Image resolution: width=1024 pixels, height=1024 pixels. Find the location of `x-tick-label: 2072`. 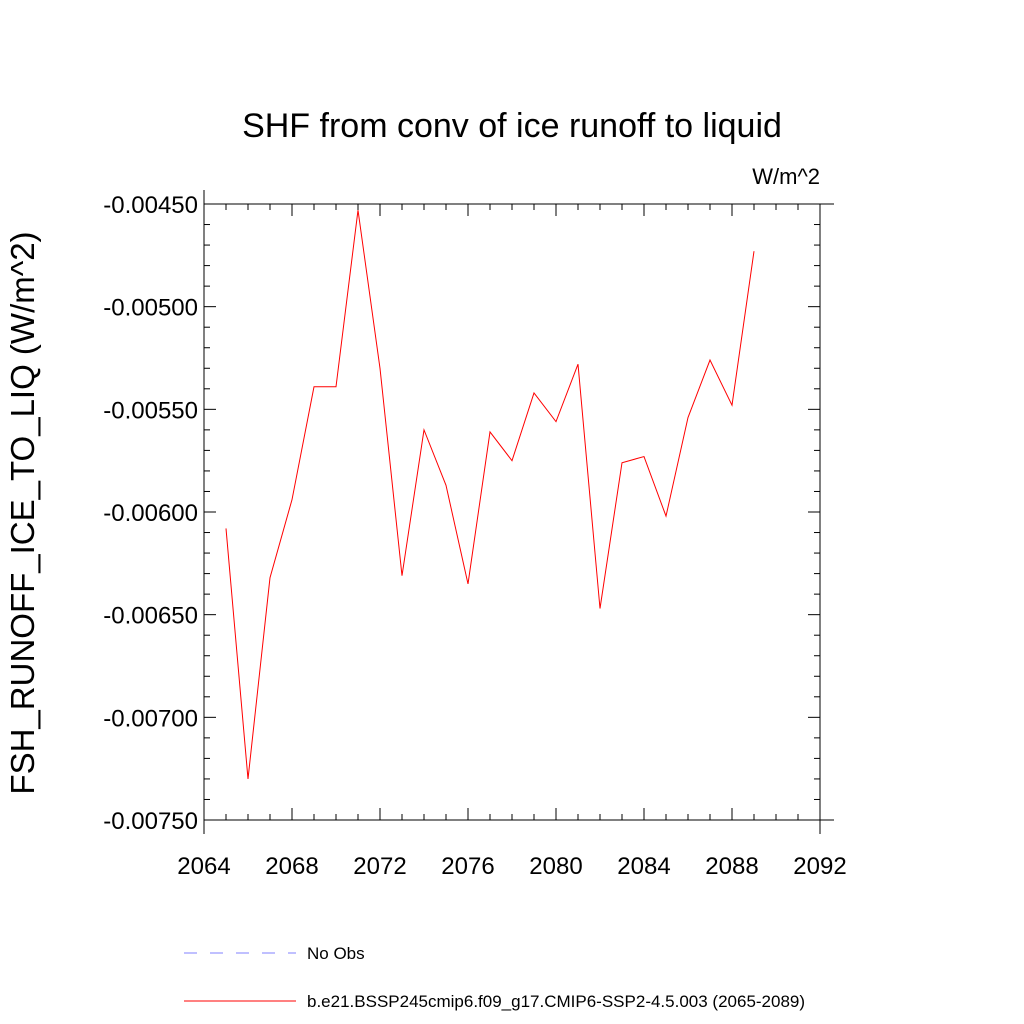

x-tick-label: 2072 is located at coordinates (379, 866).